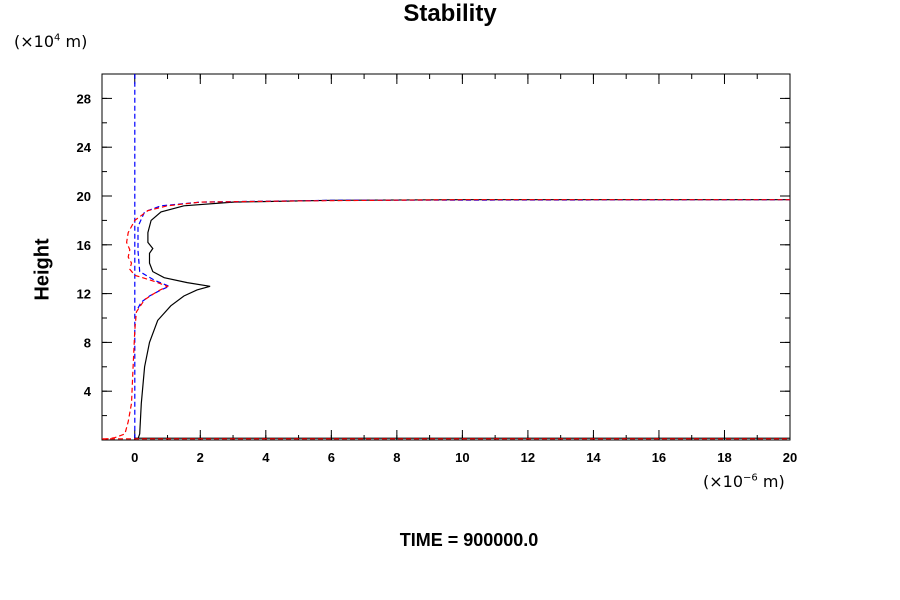 This screenshot has height=600, width=900. Describe the element at coordinates (771, 481) in the screenshot. I see `x-units-suffix: m)` at that location.